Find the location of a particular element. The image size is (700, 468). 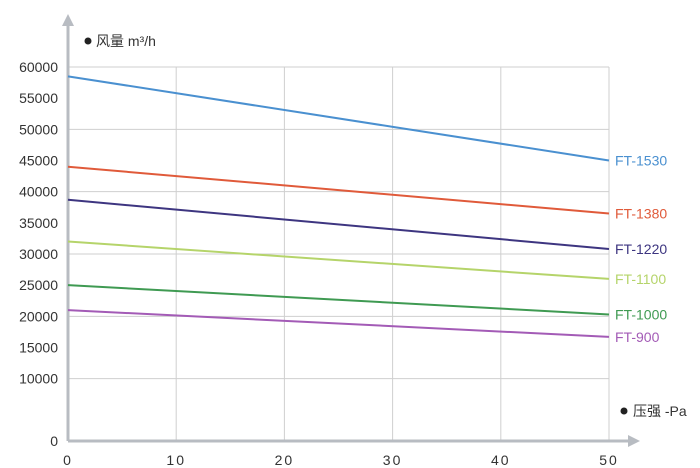

y-tick-label: 25000 is located at coordinates (38, 285).